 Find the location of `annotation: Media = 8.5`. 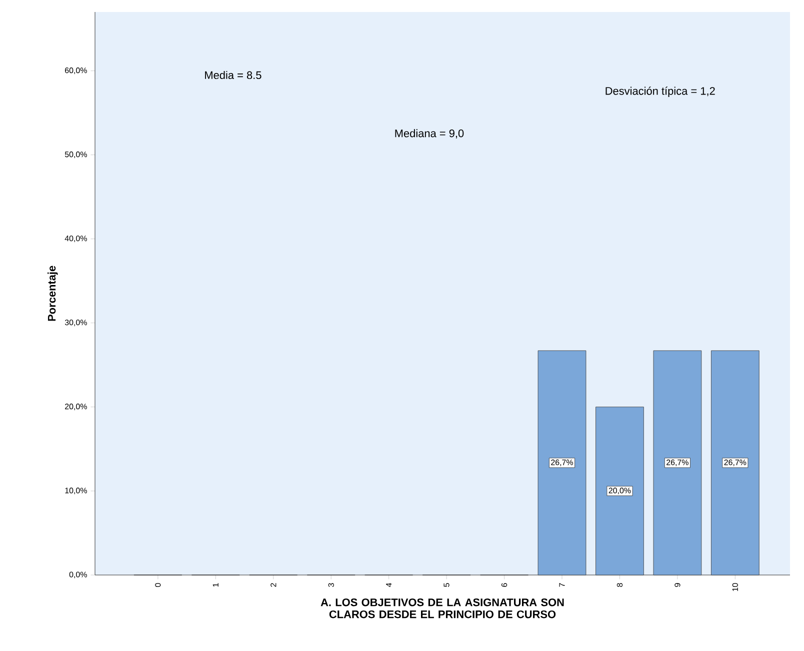

annotation: Media = 8.5 is located at coordinates (233, 75).